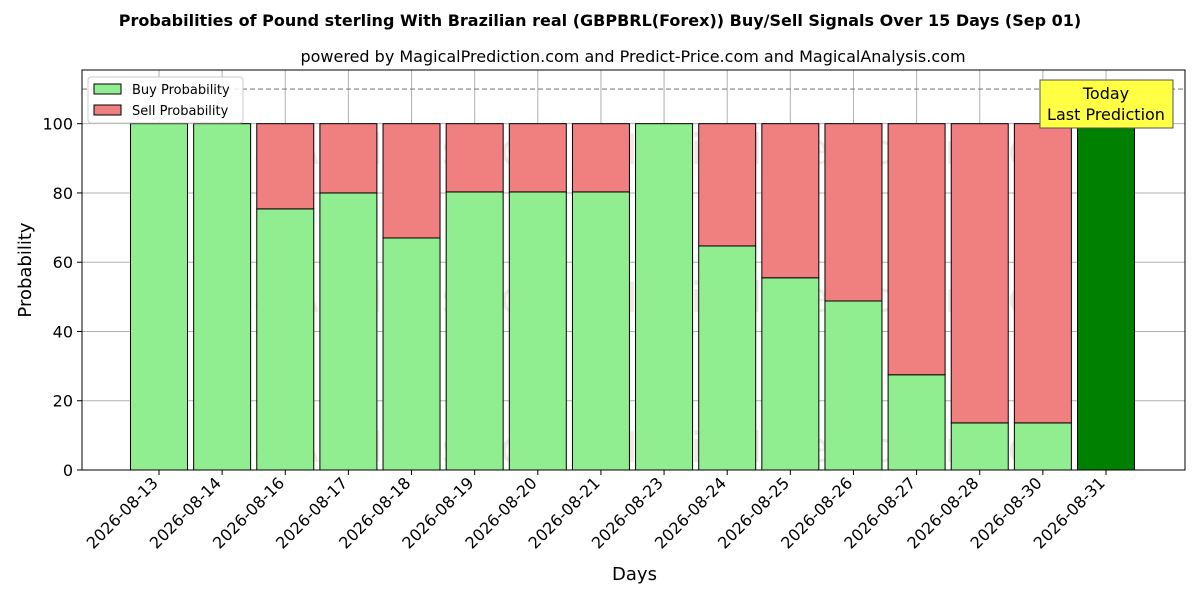 This screenshot has height=604, width=1200. Describe the element at coordinates (25, 269) in the screenshot. I see `y-axis-label: Probability` at that location.